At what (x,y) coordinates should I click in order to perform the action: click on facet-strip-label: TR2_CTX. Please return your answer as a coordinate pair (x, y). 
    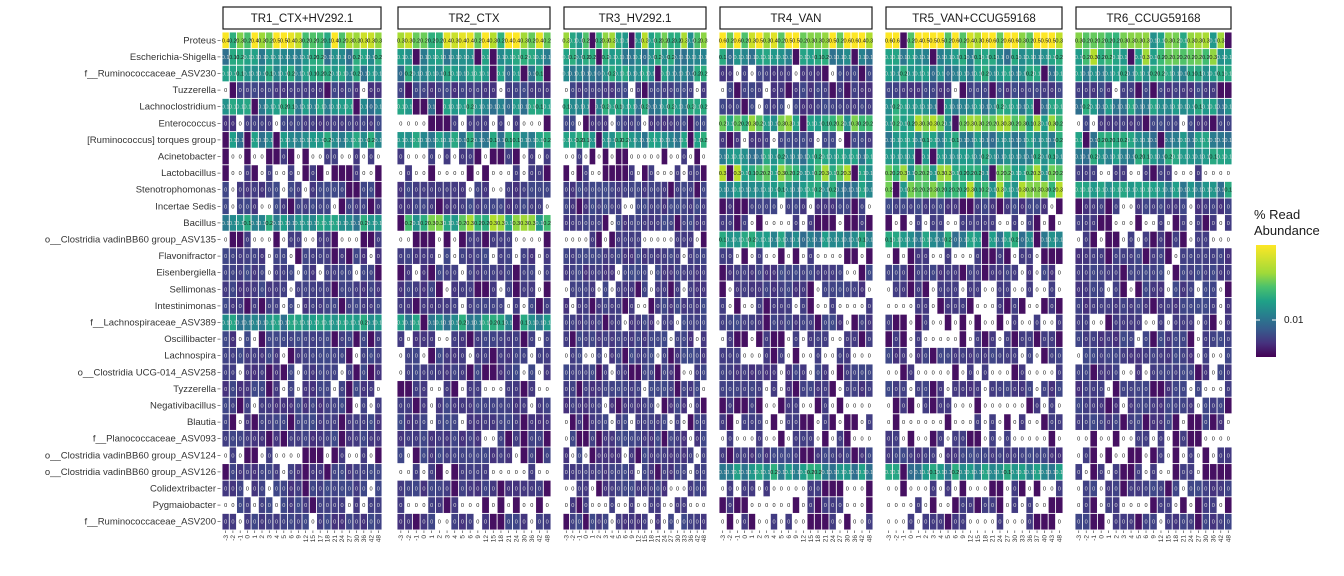
    Looking at the image, I should click on (473, 19).